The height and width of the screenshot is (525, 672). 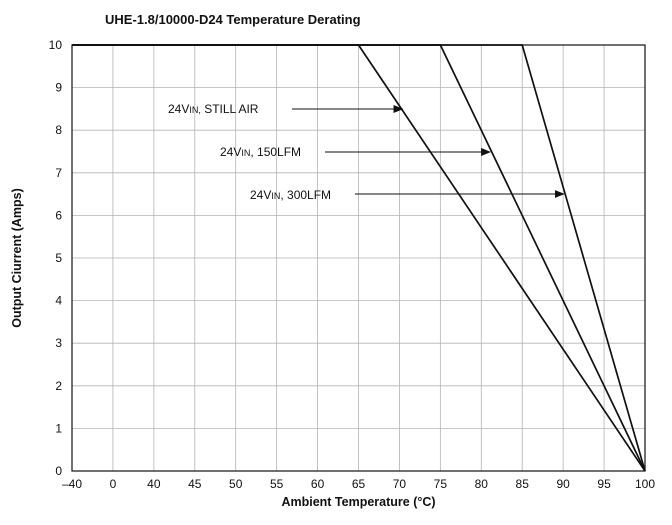 I want to click on x-tick-labels: –40 0 40 45 50 55 60 65 70 75 80 85 90 95 100, so click(x=358, y=484).